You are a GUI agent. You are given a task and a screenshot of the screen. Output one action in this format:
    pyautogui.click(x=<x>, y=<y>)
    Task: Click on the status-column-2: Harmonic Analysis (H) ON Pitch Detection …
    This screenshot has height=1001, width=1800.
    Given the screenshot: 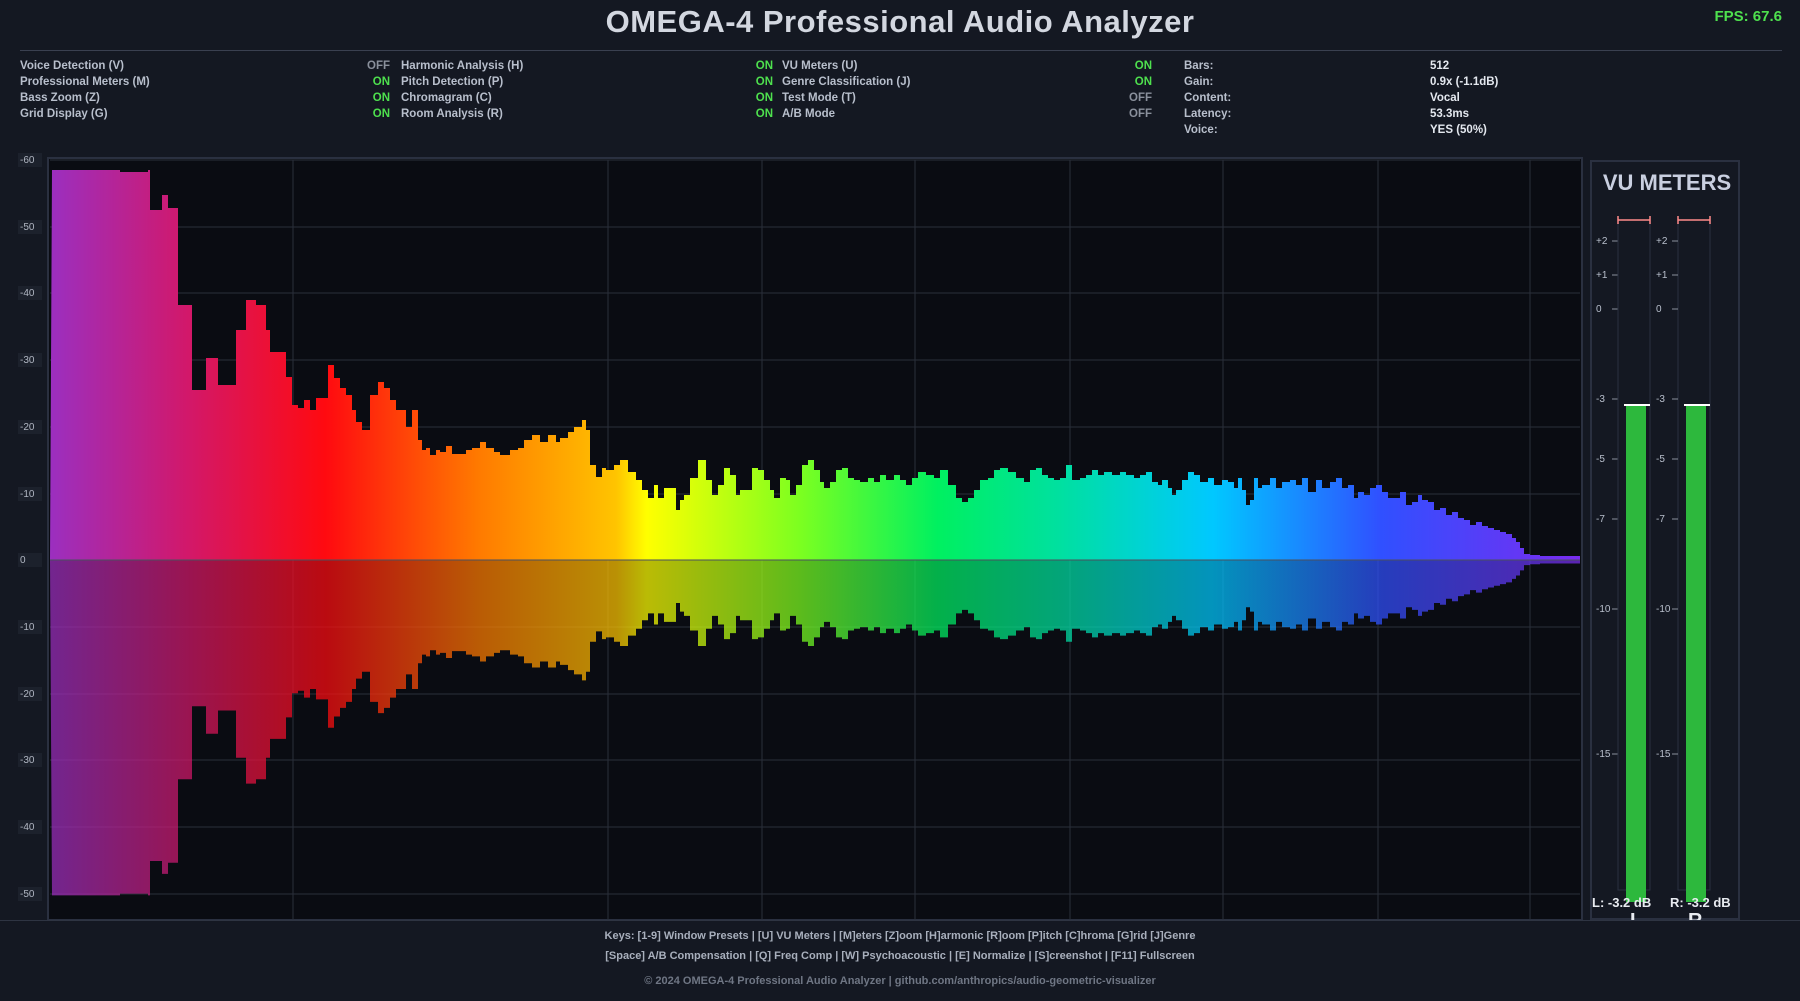 What is the action you would take?
    pyautogui.click(x=587, y=90)
    